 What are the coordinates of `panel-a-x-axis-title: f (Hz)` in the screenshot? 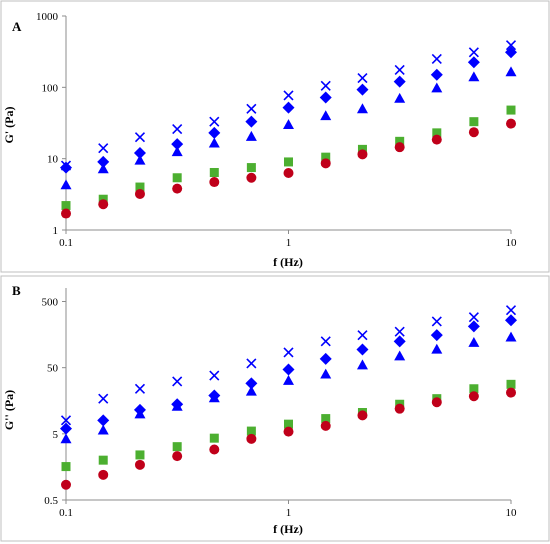 It's located at (288, 262).